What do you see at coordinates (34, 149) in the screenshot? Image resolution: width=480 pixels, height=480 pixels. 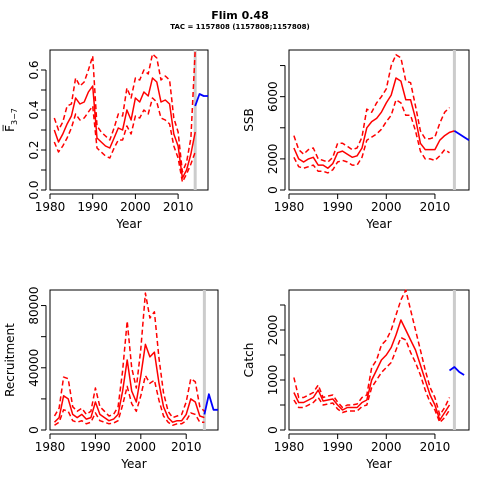 I see `fbar-y-tick-label: 0.2` at bounding box center [34, 149].